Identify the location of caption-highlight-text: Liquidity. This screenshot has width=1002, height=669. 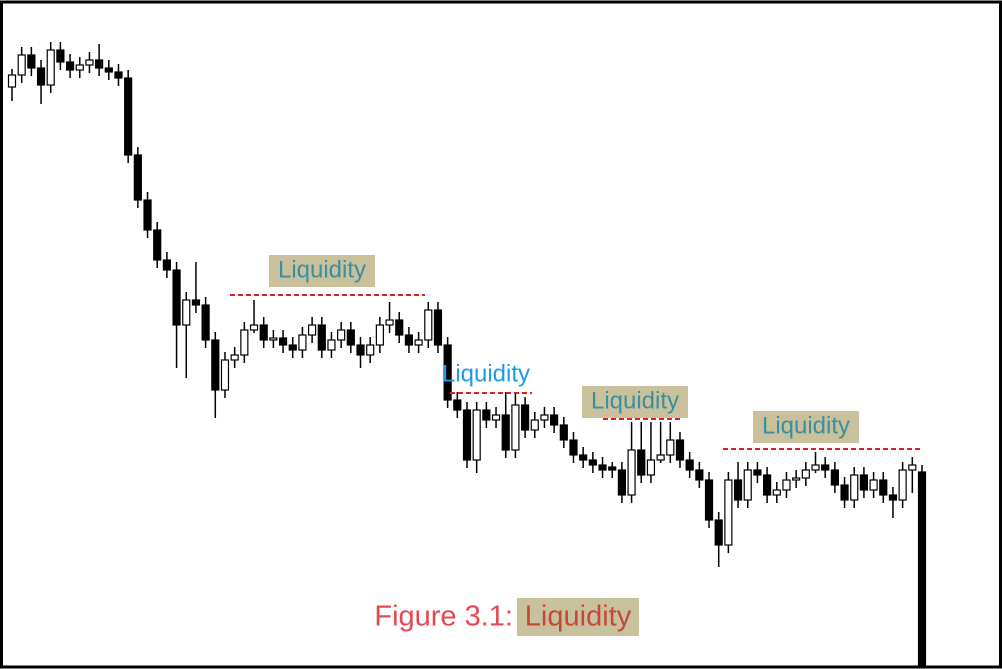
(578, 617).